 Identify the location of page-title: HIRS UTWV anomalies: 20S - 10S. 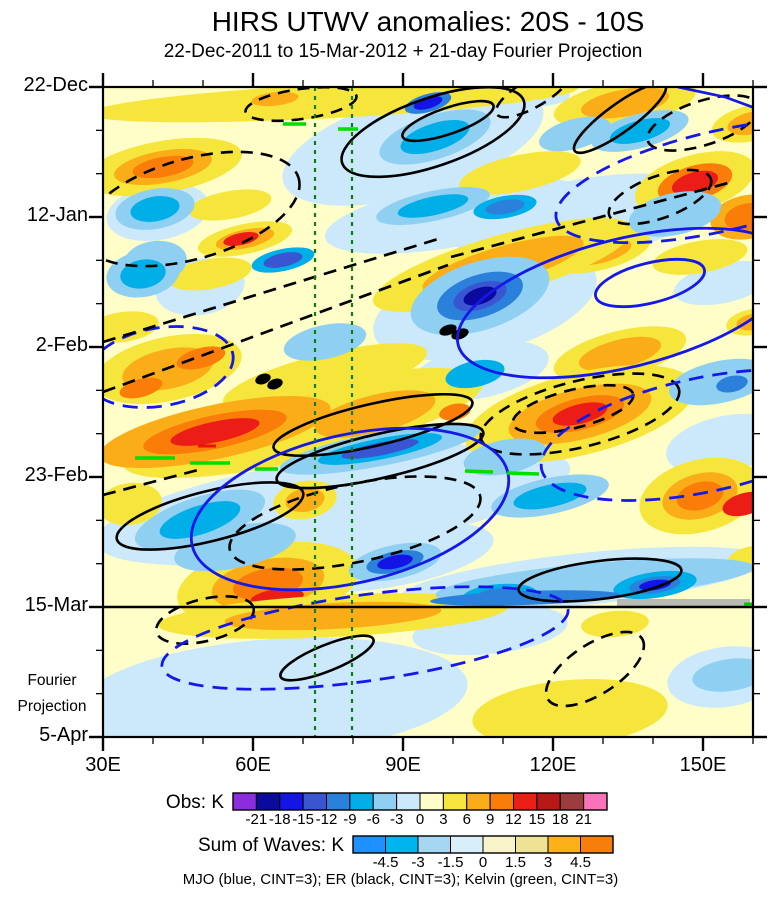
(428, 21).